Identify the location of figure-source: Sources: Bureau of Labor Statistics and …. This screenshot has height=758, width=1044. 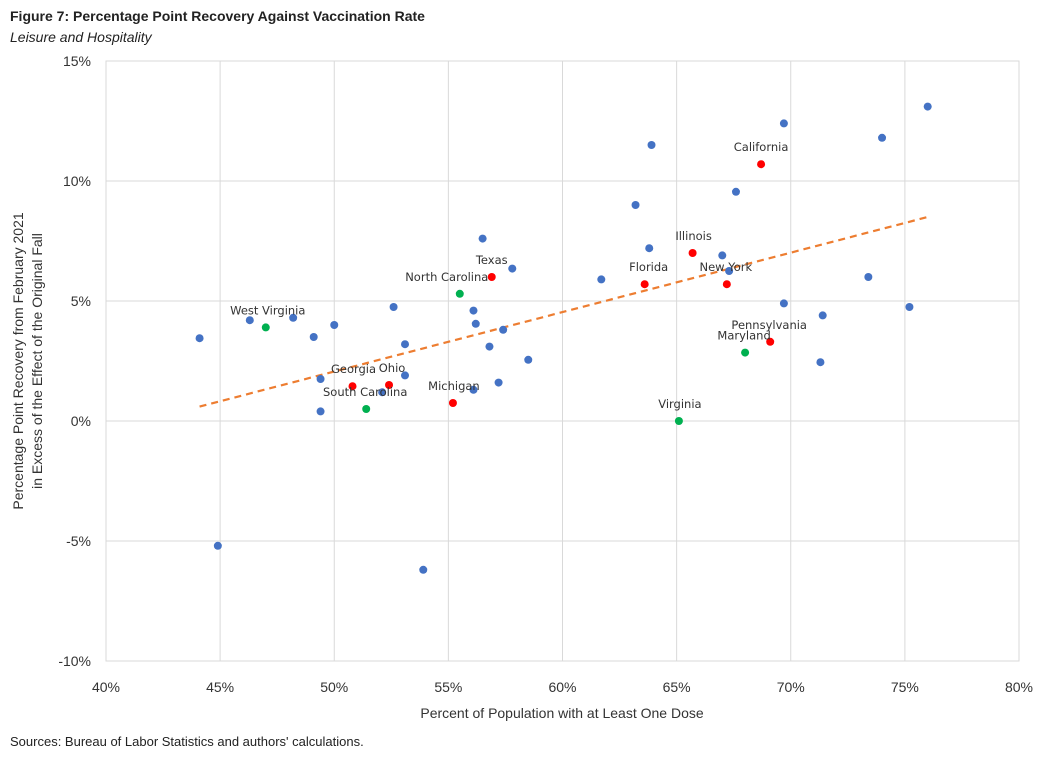
(187, 741).